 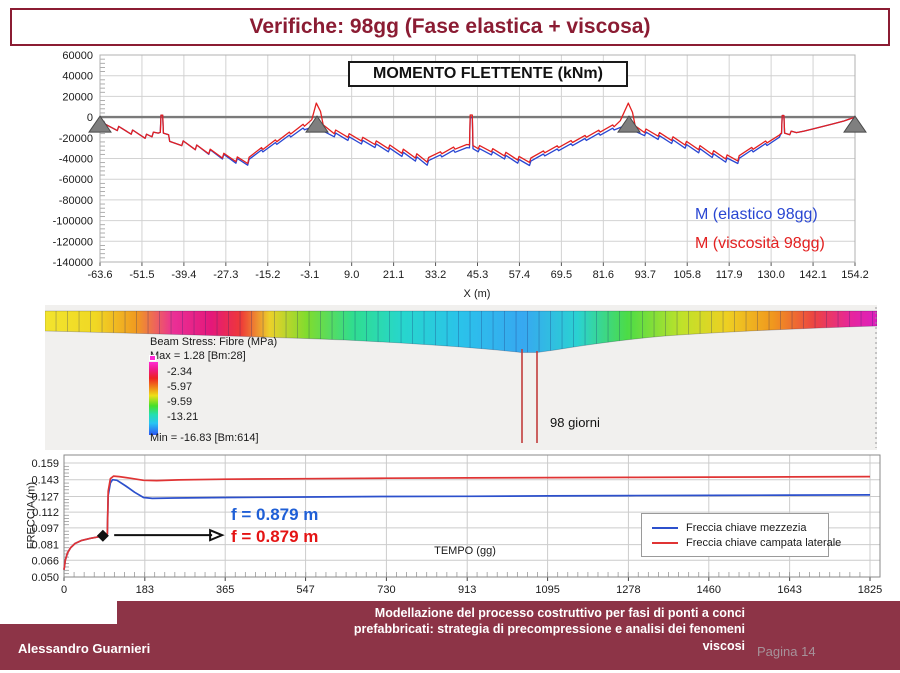 What do you see at coordinates (756, 214) in the screenshot?
I see `moment-legend-elastico: M (elastico 98gg)` at bounding box center [756, 214].